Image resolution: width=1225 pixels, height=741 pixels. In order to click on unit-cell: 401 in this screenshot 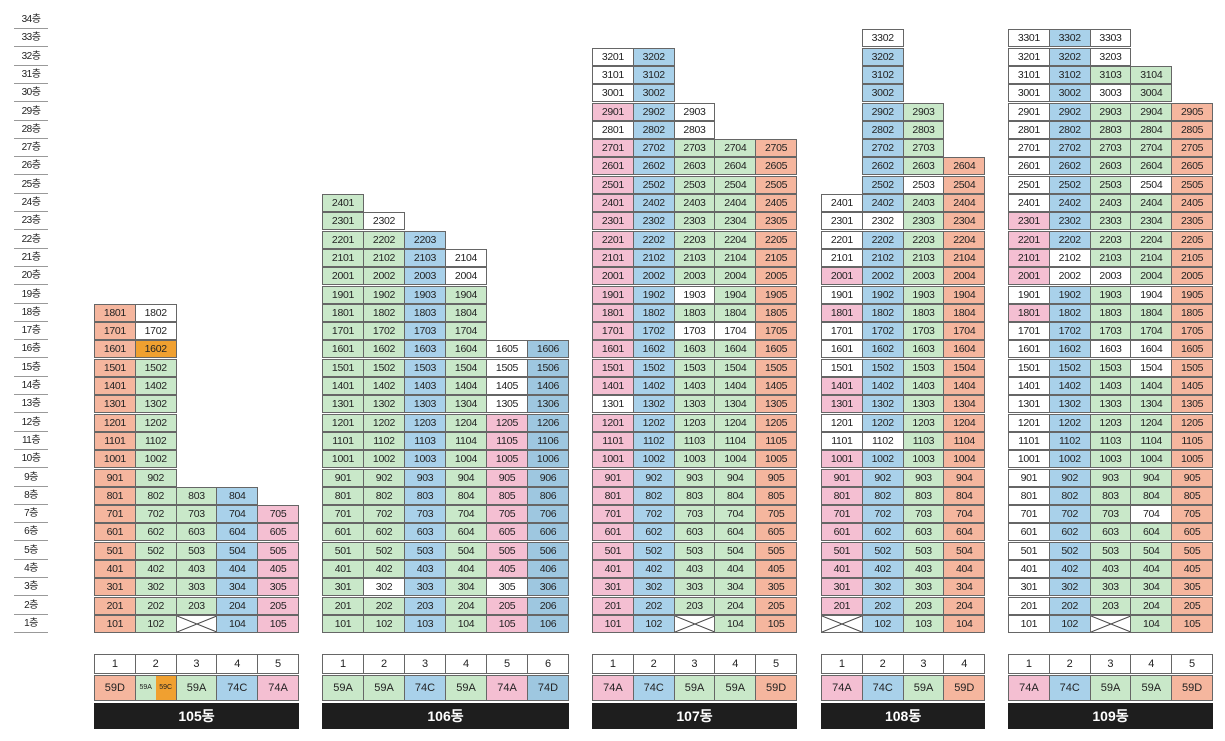, I will do `click(1029, 569)`.